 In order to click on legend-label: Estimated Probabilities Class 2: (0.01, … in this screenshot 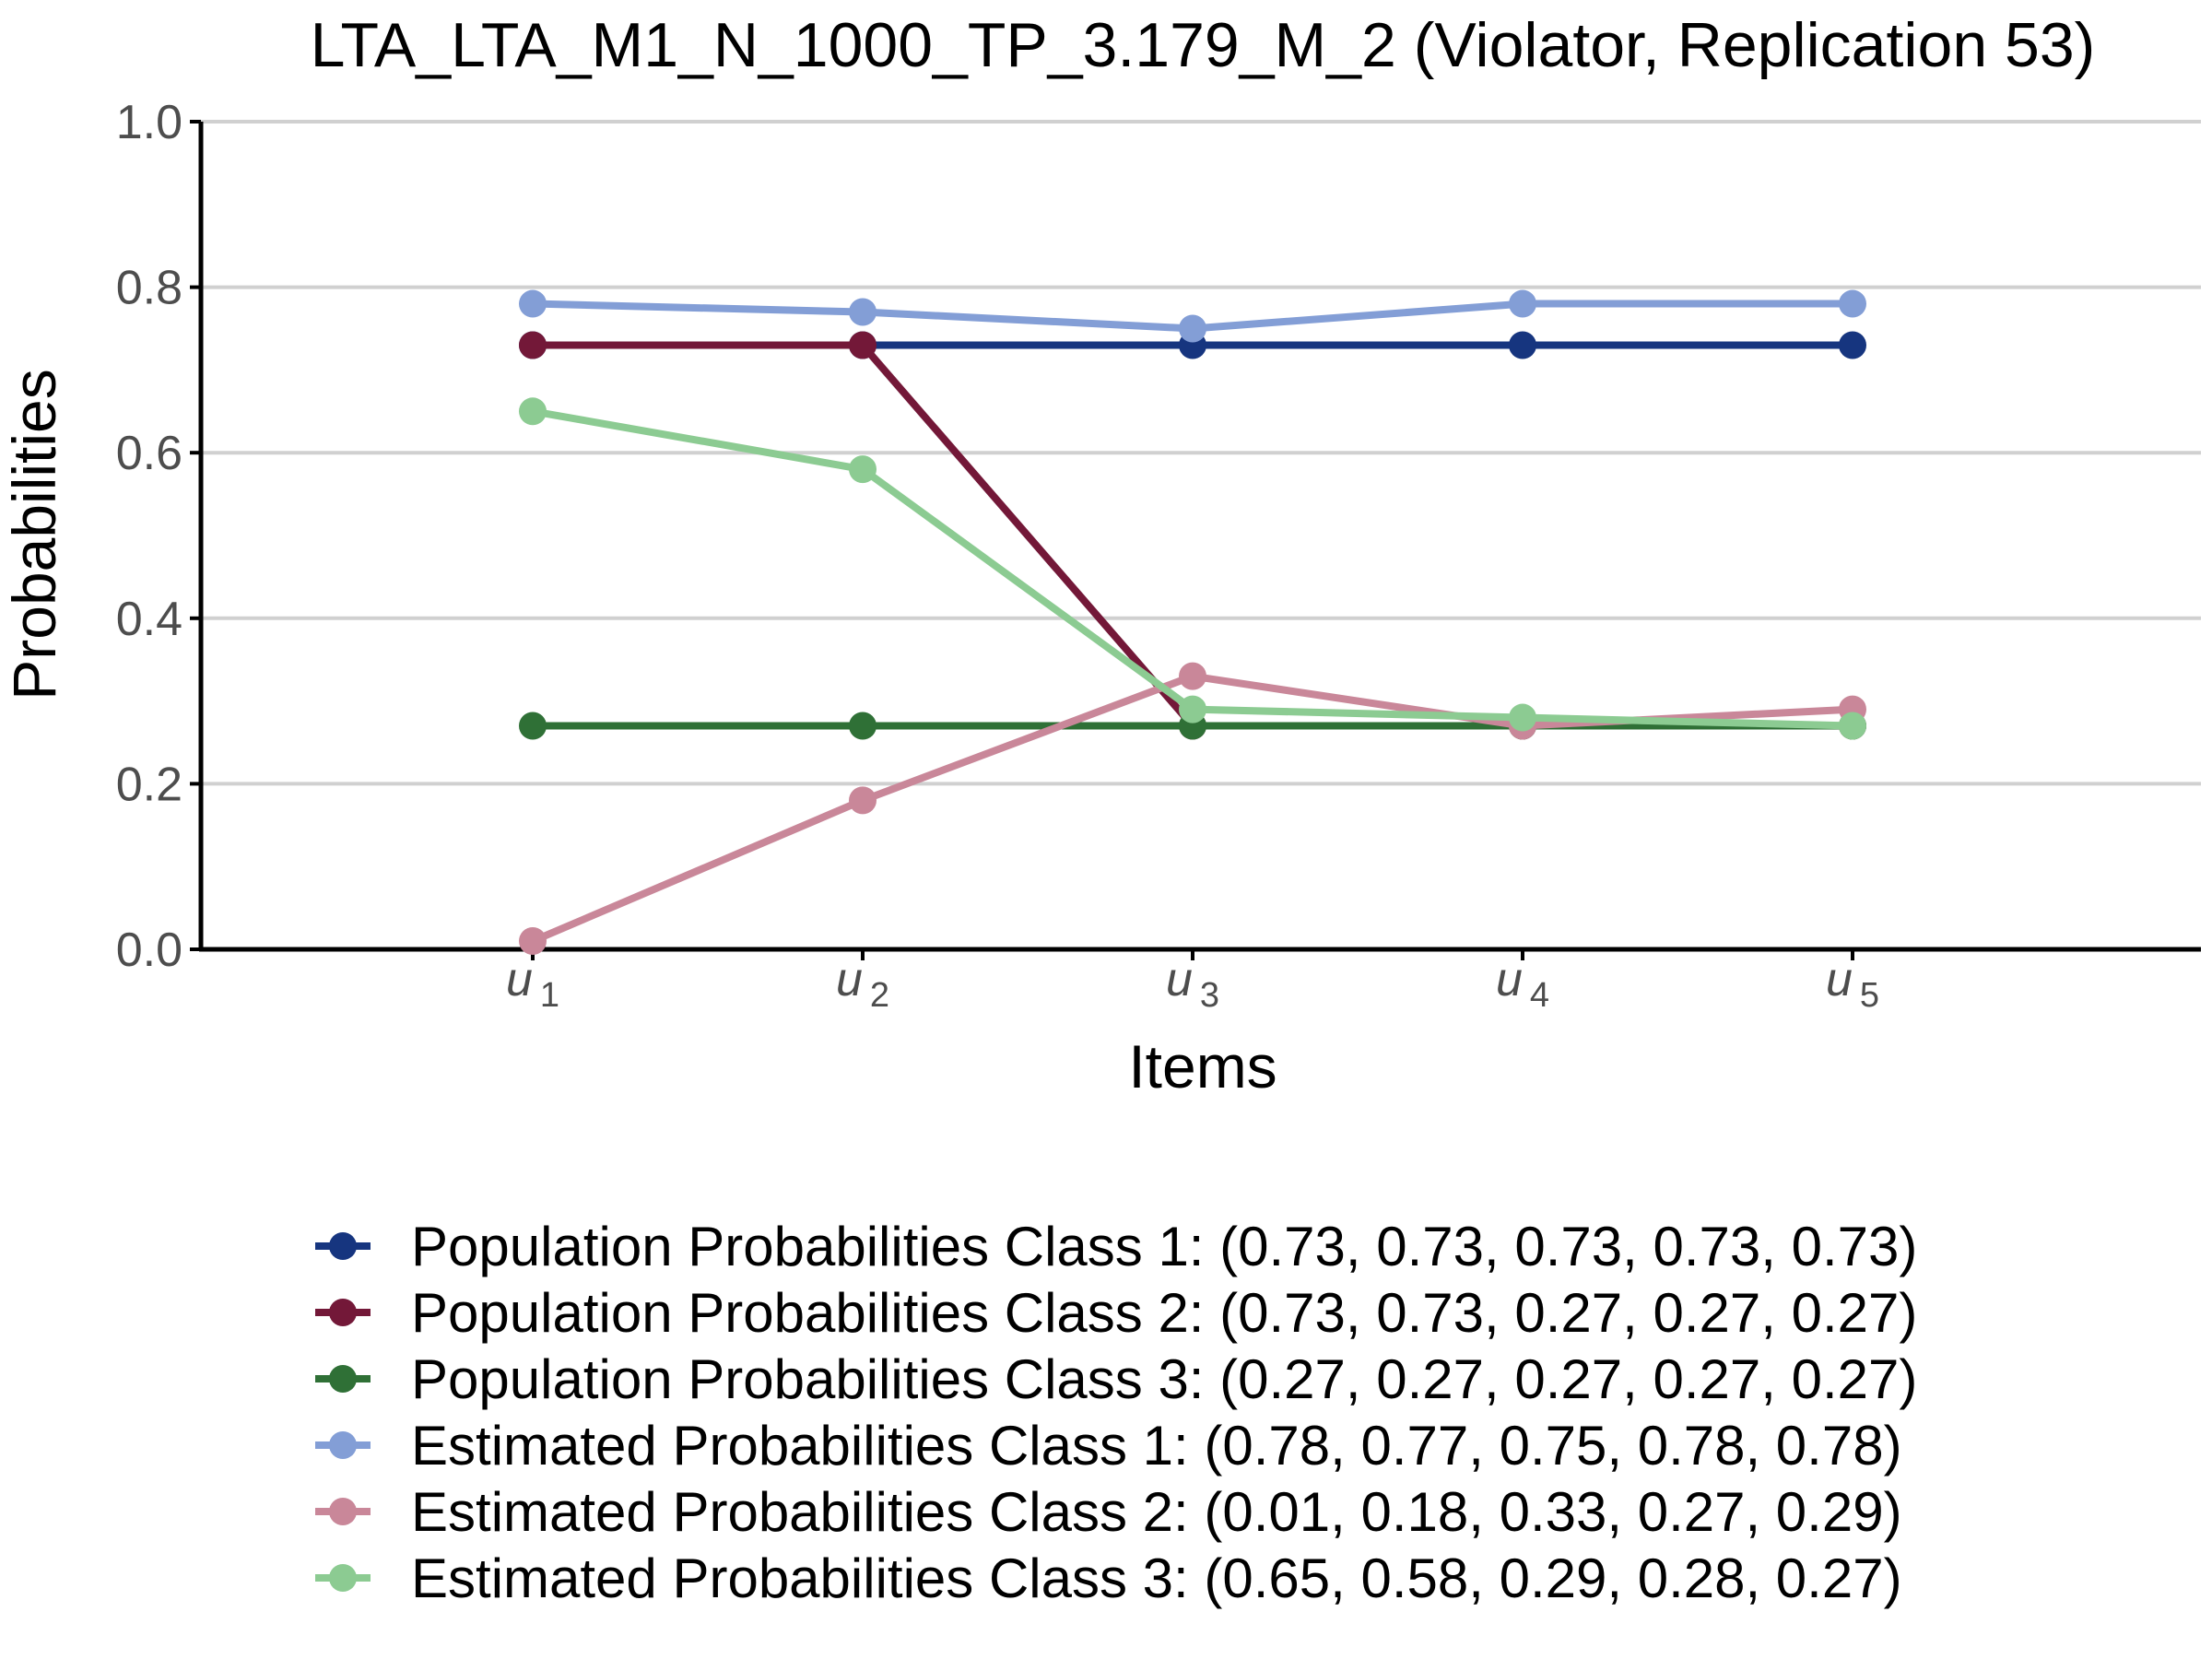, I will do `click(1156, 1512)`.